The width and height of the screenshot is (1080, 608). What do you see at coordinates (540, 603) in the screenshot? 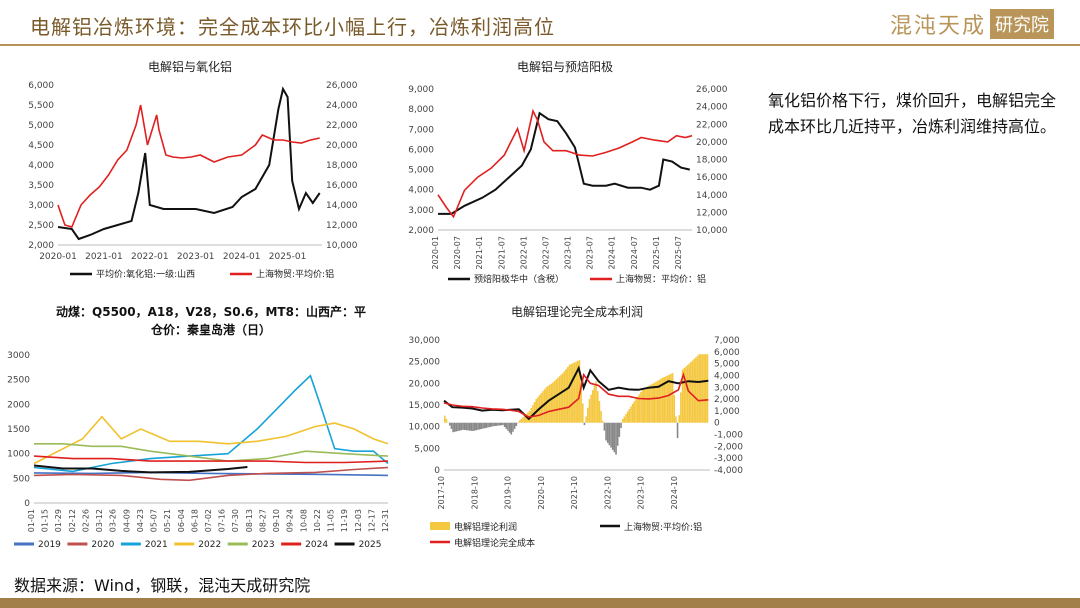
I see `footer-bar` at bounding box center [540, 603].